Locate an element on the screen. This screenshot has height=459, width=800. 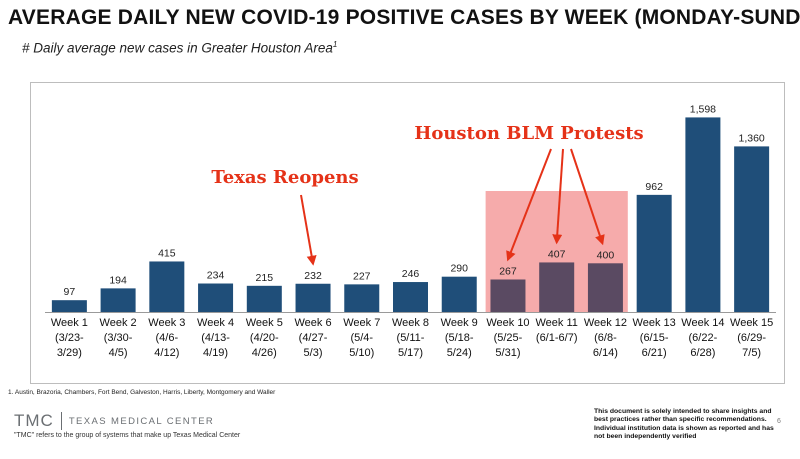
data-label-week-4: 234 is located at coordinates (216, 276).